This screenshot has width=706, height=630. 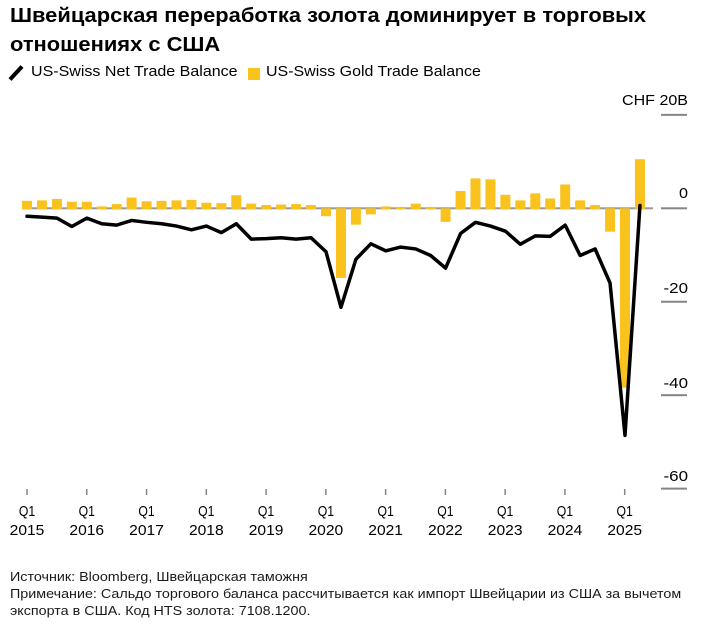 What do you see at coordinates (86, 530) in the screenshot?
I see `svg-text: 2016` at bounding box center [86, 530].